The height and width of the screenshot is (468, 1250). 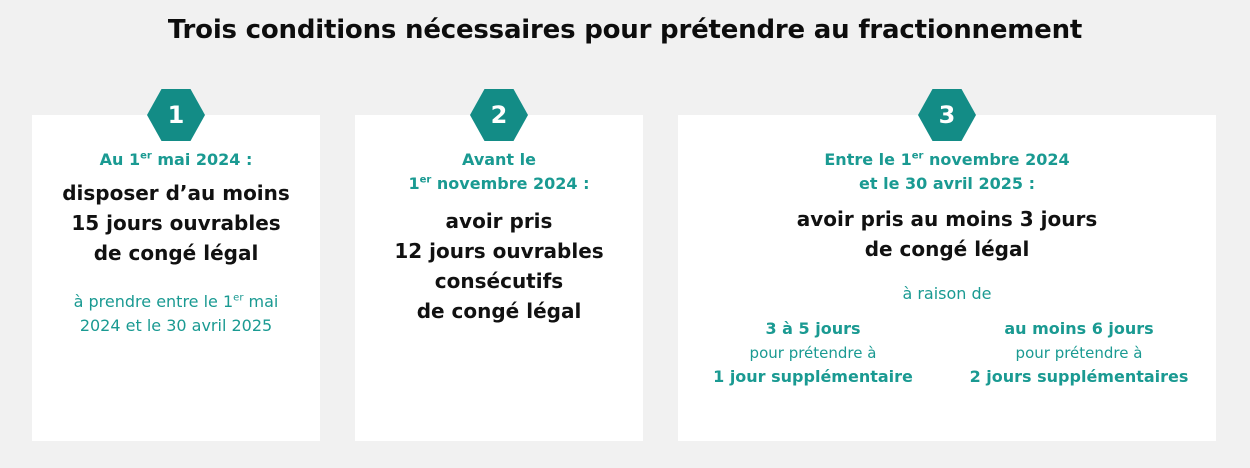 What do you see at coordinates (176, 115) in the screenshot?
I see `step-badge-1: 1` at bounding box center [176, 115].